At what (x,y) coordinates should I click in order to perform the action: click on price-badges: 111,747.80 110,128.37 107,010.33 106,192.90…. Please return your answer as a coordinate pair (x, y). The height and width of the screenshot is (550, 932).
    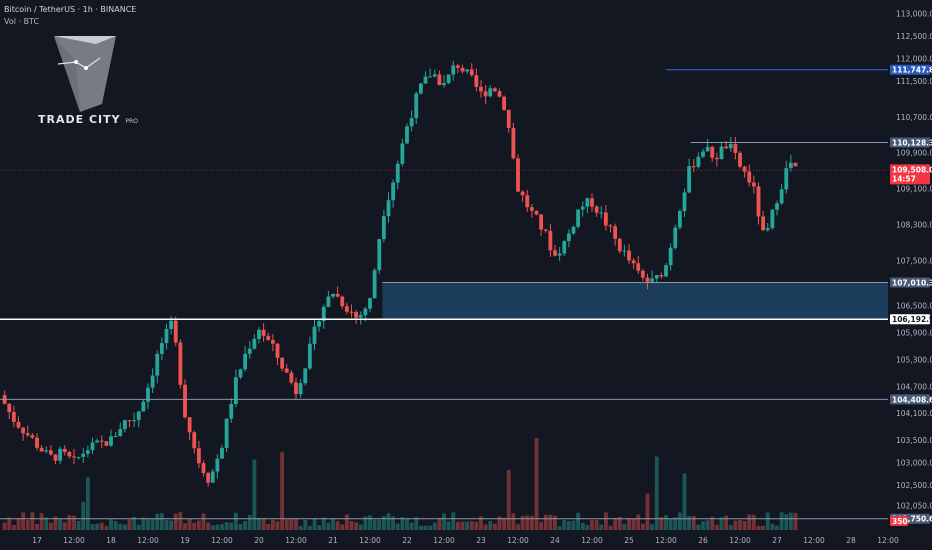
    Looking at the image, I should click on (911, 295).